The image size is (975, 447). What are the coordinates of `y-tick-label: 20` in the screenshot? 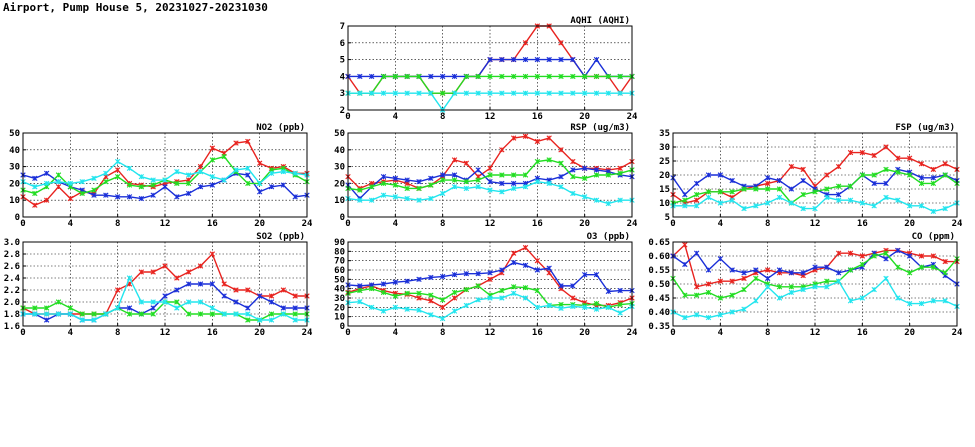 It's located at (339, 184).